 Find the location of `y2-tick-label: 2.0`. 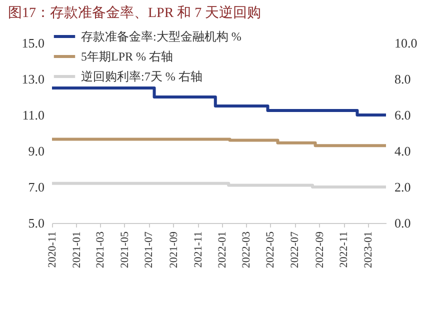

y2-tick-label: 2.0 is located at coordinates (402, 187).